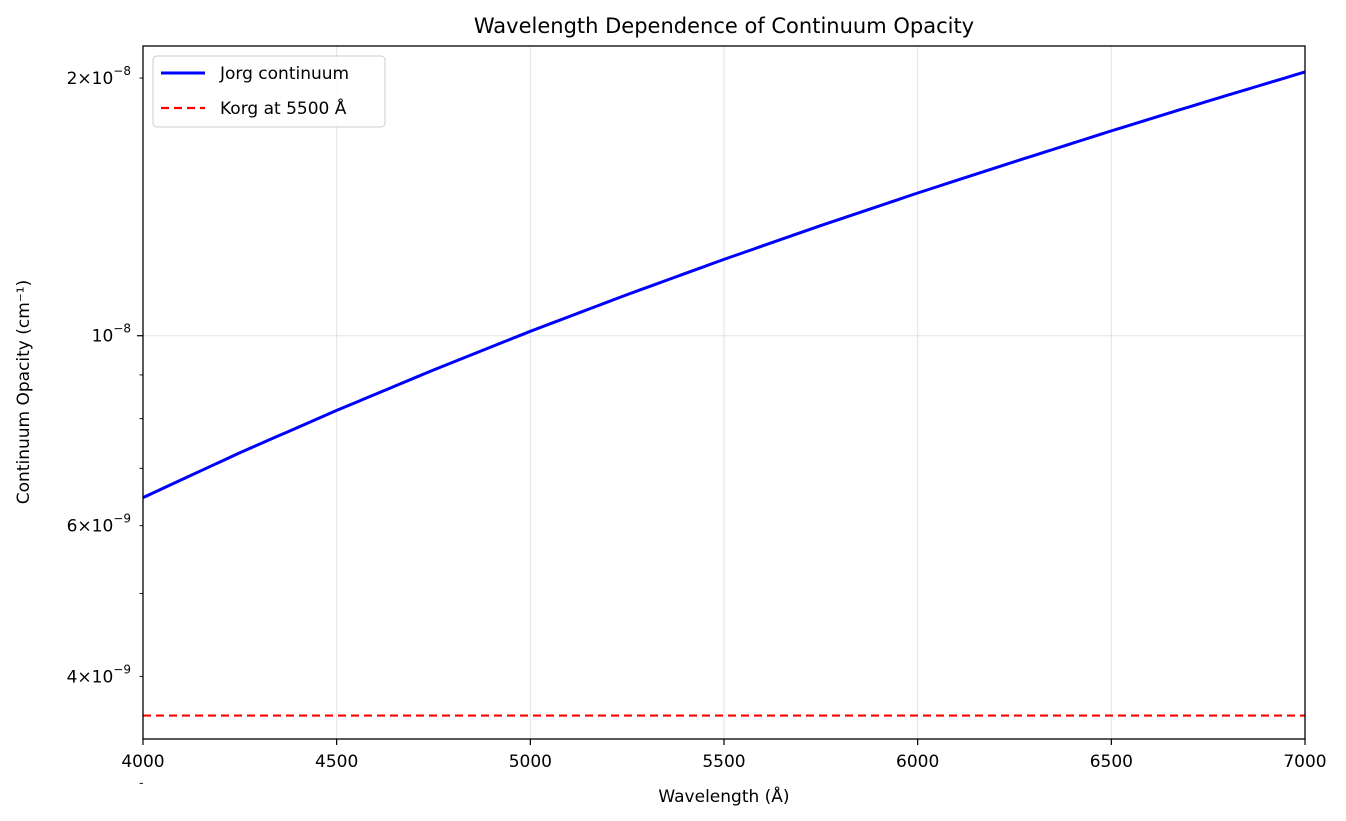  What do you see at coordinates (72, 677) in the screenshot?
I see `y-tick-mantissa: 4` at bounding box center [72, 677].